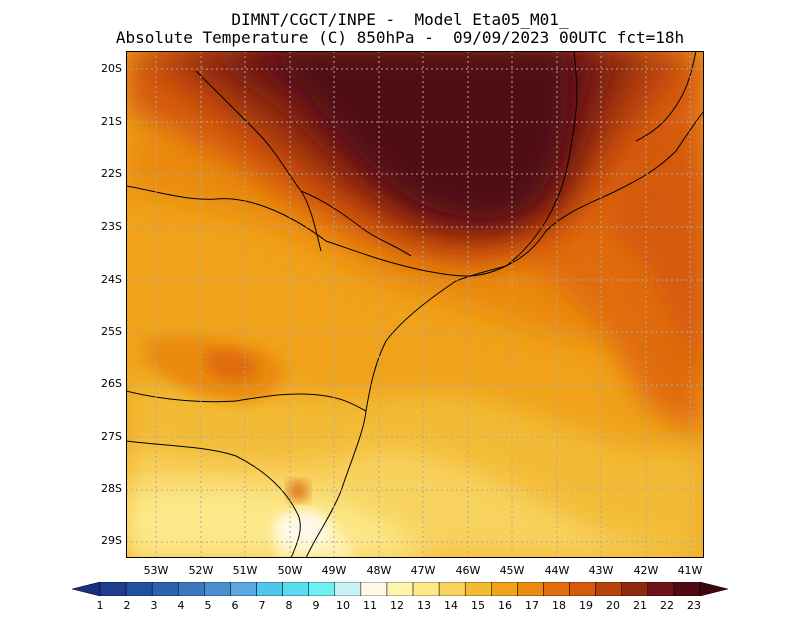 The width and height of the screenshot is (800, 618). What do you see at coordinates (181, 605) in the screenshot?
I see `colorbar-label-4: 4` at bounding box center [181, 605].